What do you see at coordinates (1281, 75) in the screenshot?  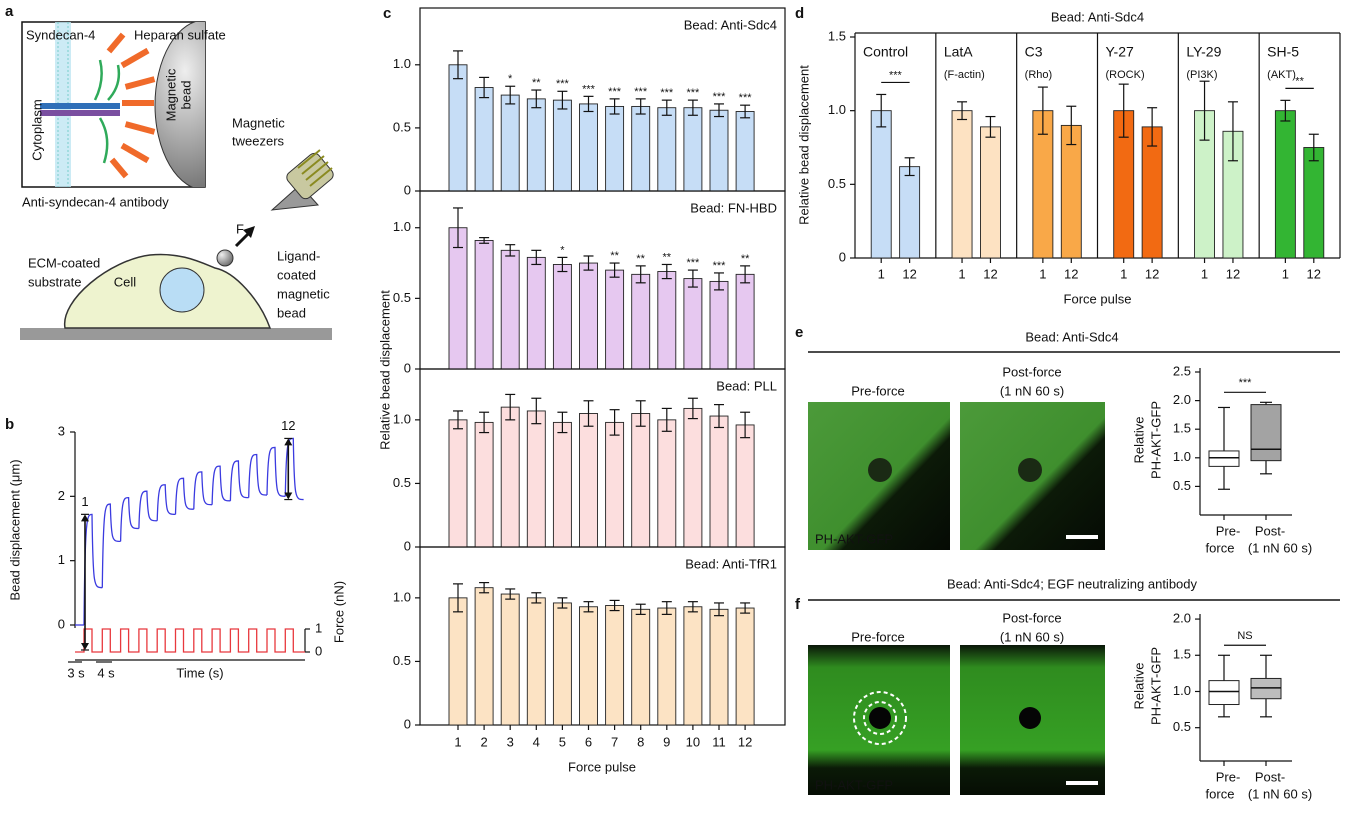 I see `label: (AKT)` at bounding box center [1281, 75].